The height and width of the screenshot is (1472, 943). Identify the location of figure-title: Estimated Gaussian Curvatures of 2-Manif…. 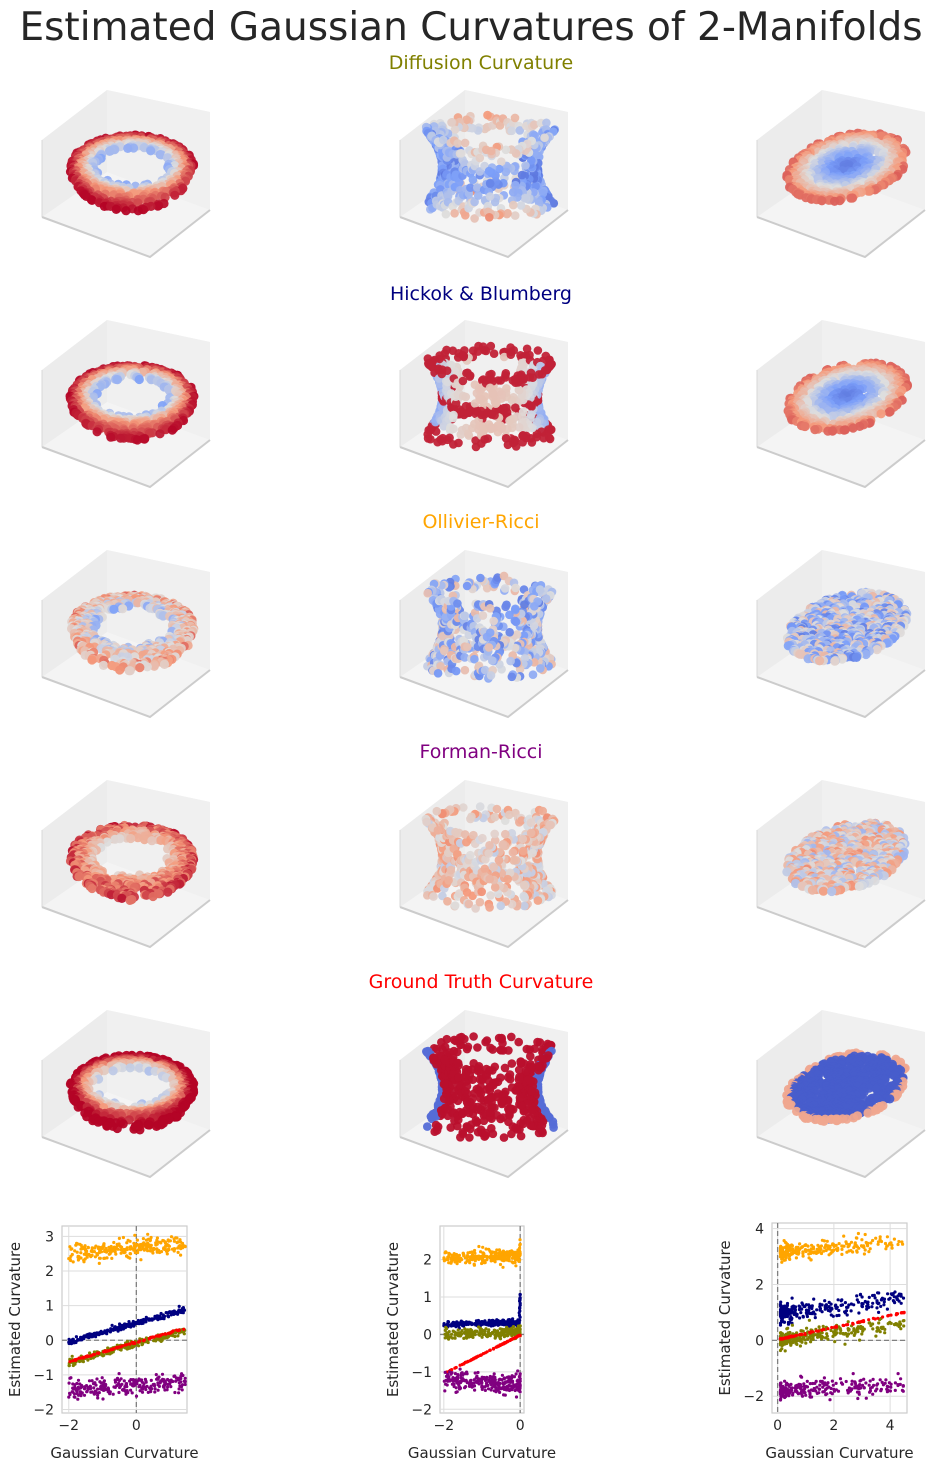
(470, 27).